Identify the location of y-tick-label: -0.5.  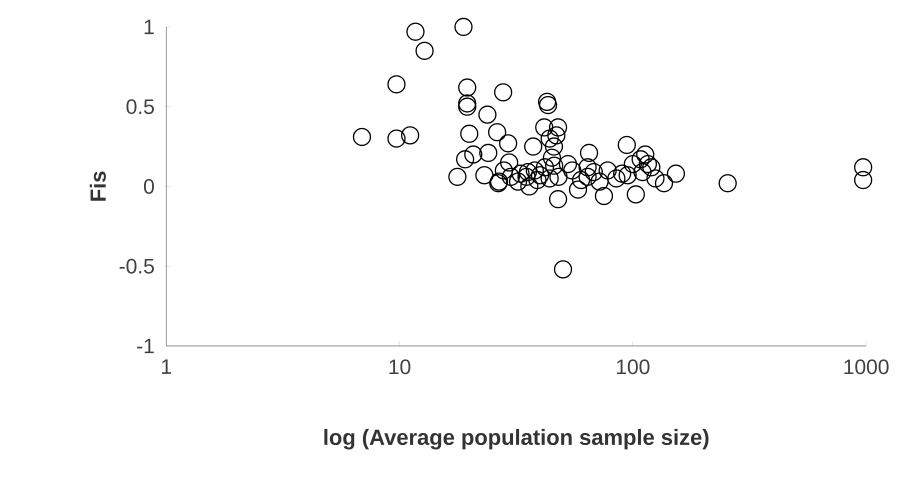
(137, 266).